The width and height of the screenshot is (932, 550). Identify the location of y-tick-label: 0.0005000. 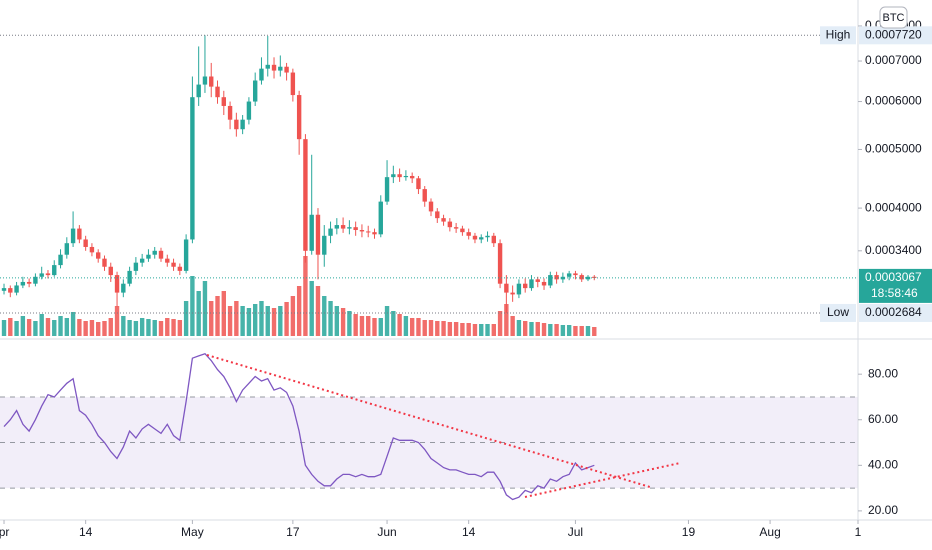
(893, 149).